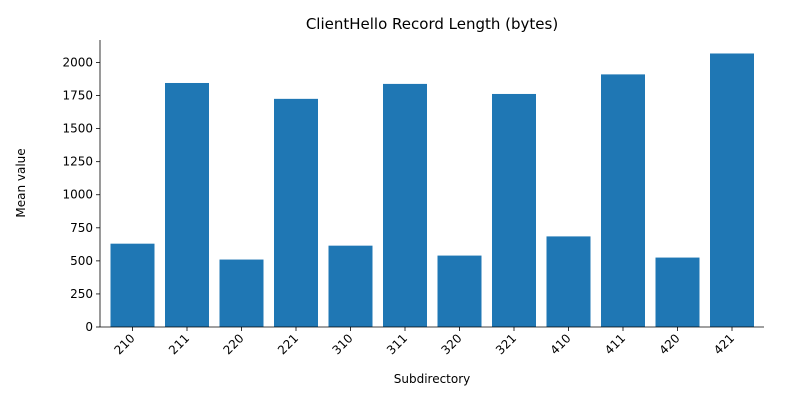 This screenshot has height=400, width=800. Describe the element at coordinates (81, 294) in the screenshot. I see `y-tick-label-250: 250` at that location.